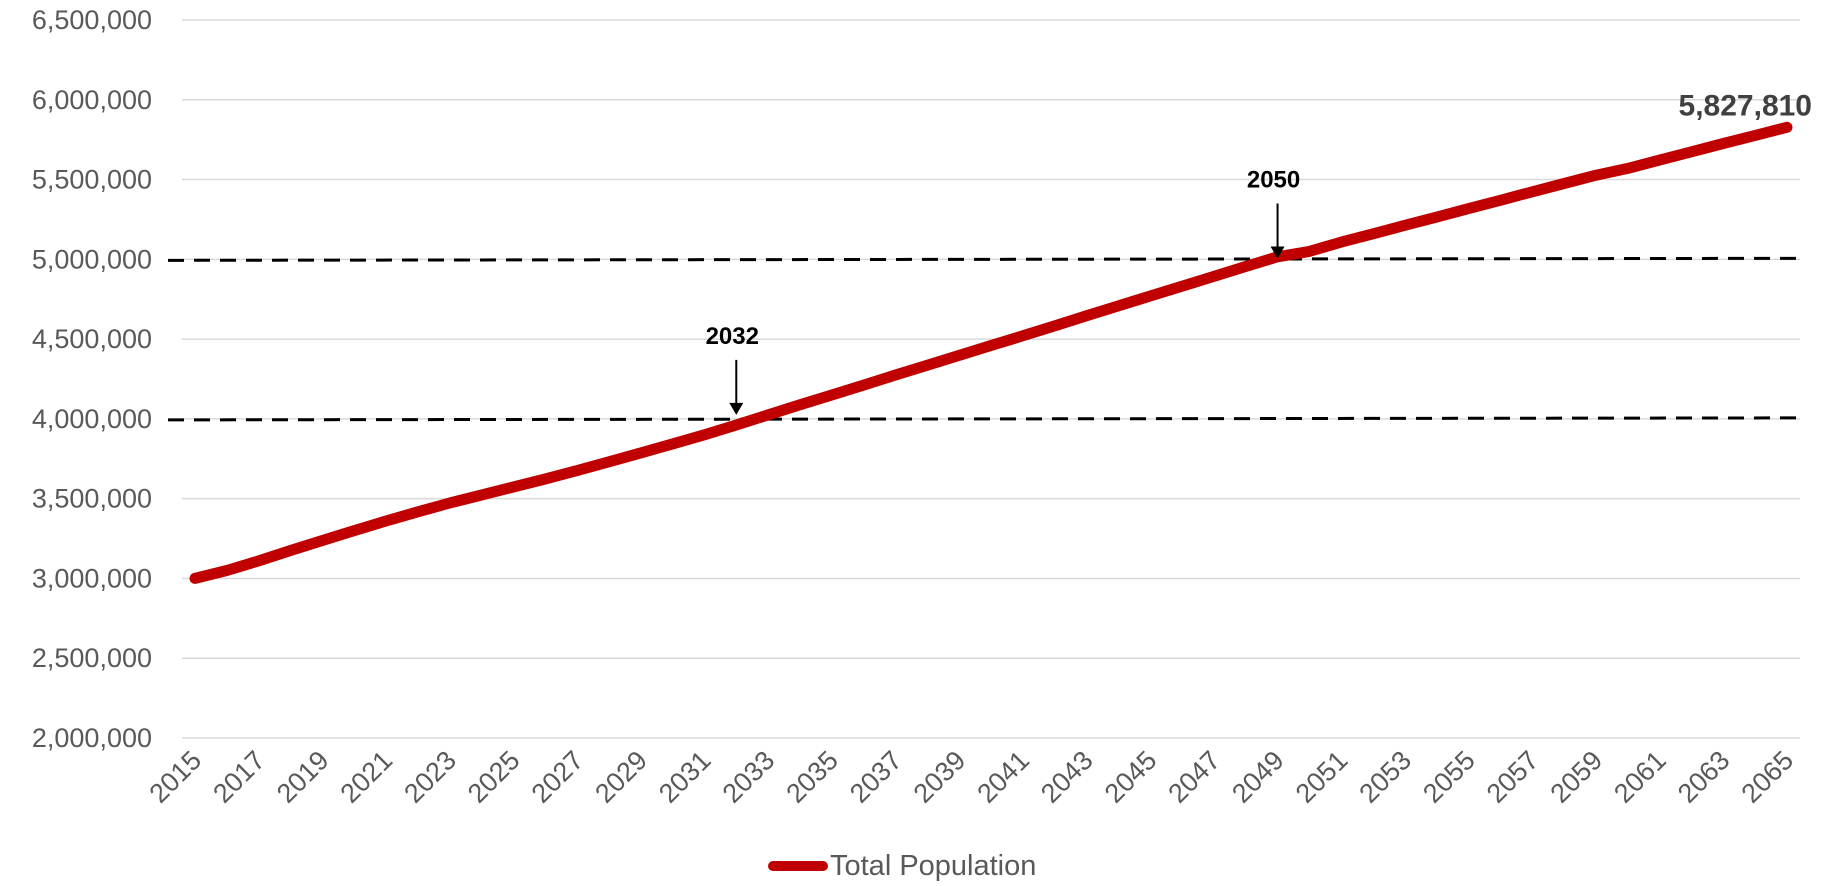 This screenshot has width=1825, height=886. What do you see at coordinates (176, 777) in the screenshot?
I see `x-tick-label: 2015` at bounding box center [176, 777].